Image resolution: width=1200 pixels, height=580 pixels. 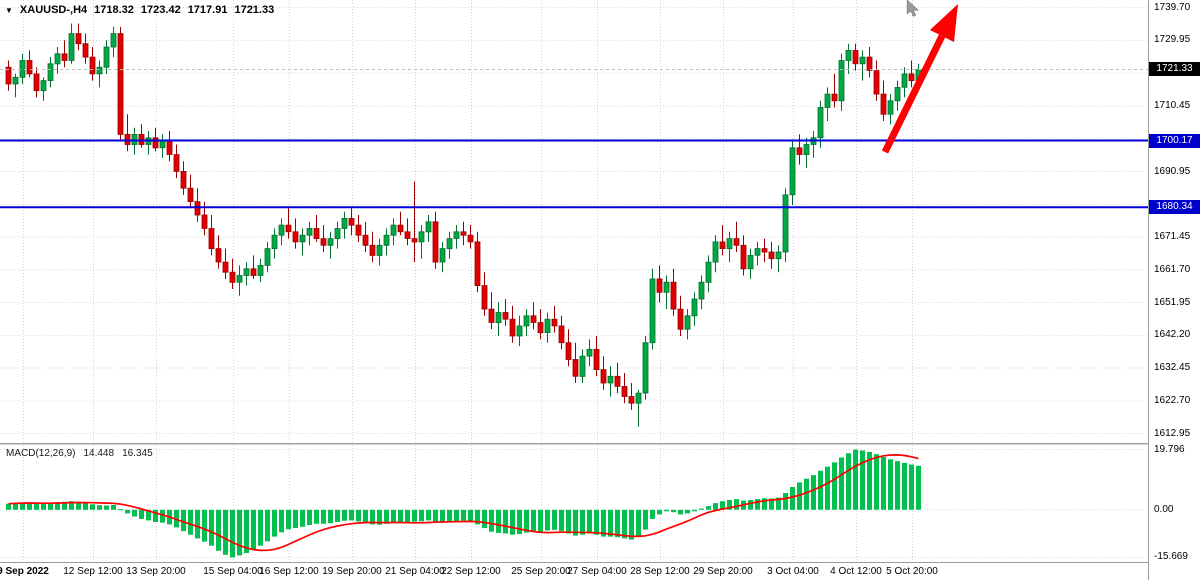 I want to click on time-tick-label: 9 Sep 2022, so click(x=24, y=571).